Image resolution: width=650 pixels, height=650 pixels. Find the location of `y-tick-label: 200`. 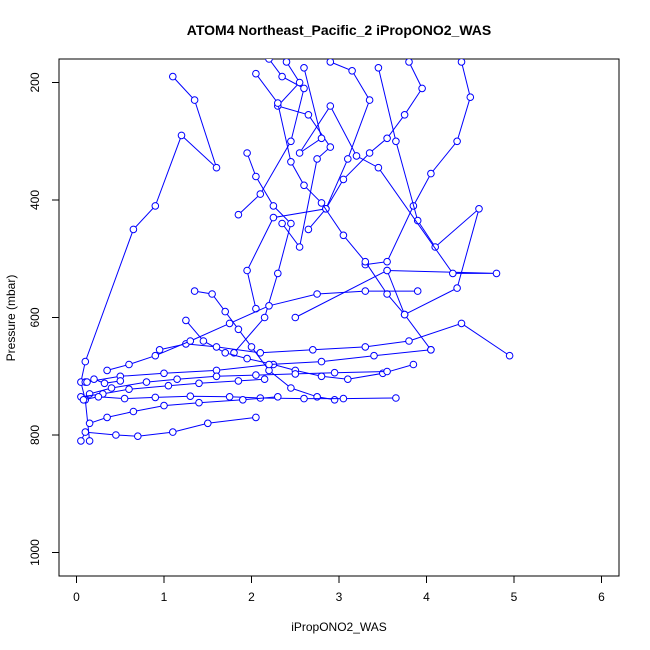

y-tick-label: 200 is located at coordinates (35, 82).